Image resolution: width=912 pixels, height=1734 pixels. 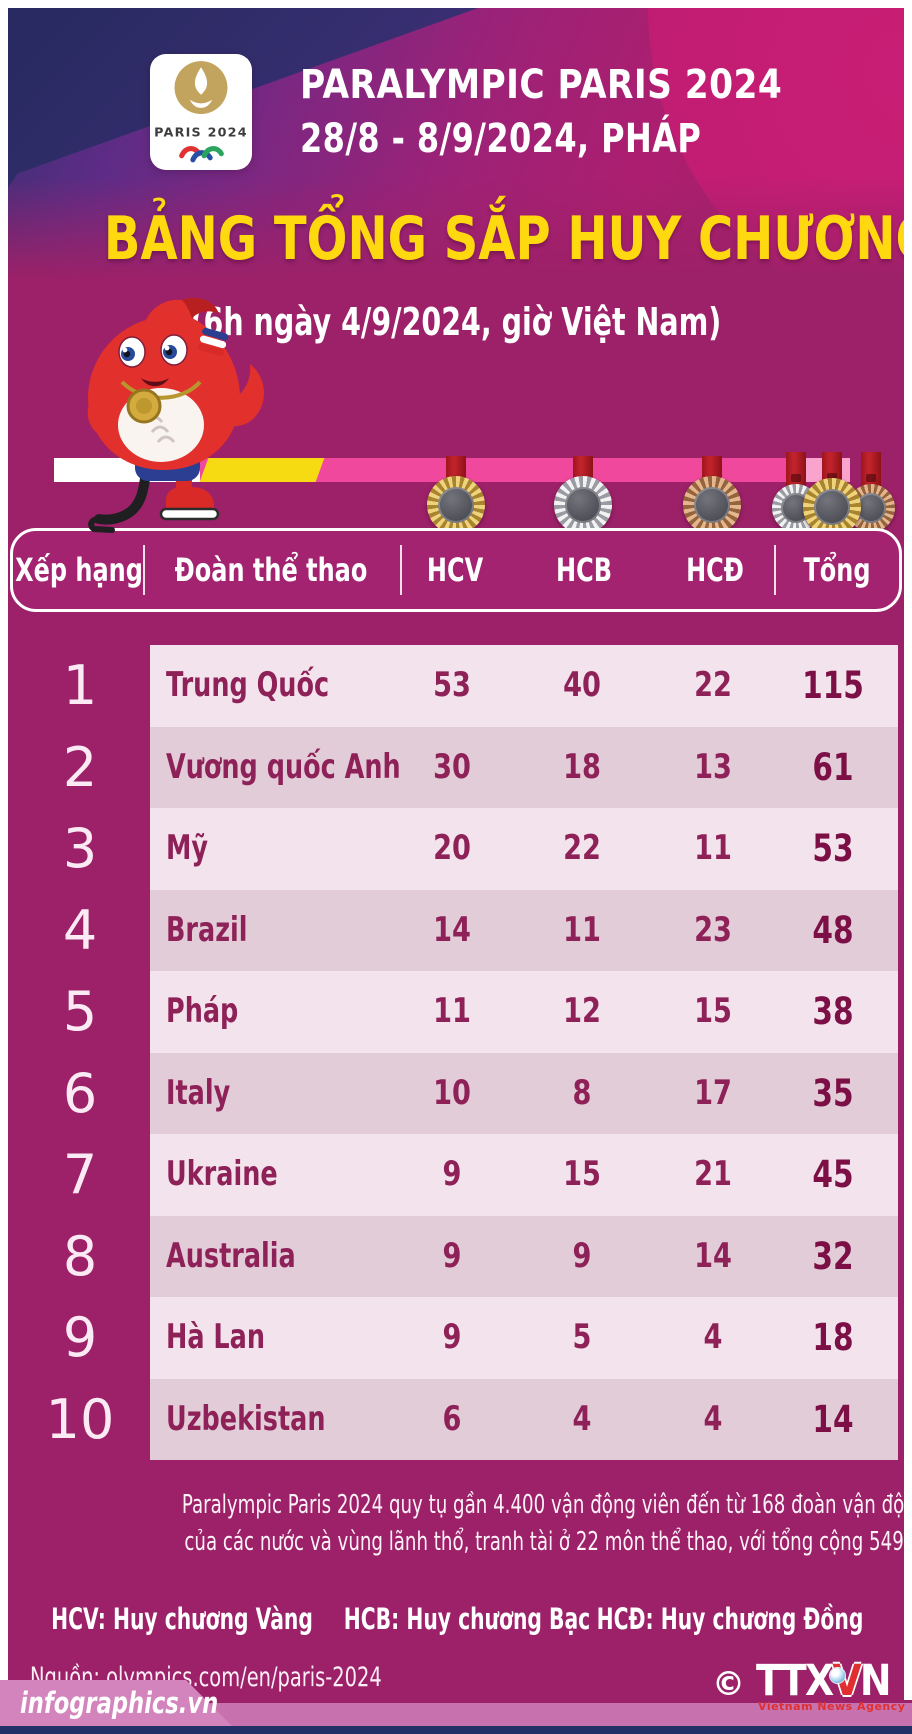 I want to click on silver-count: 8, so click(x=582, y=1092).